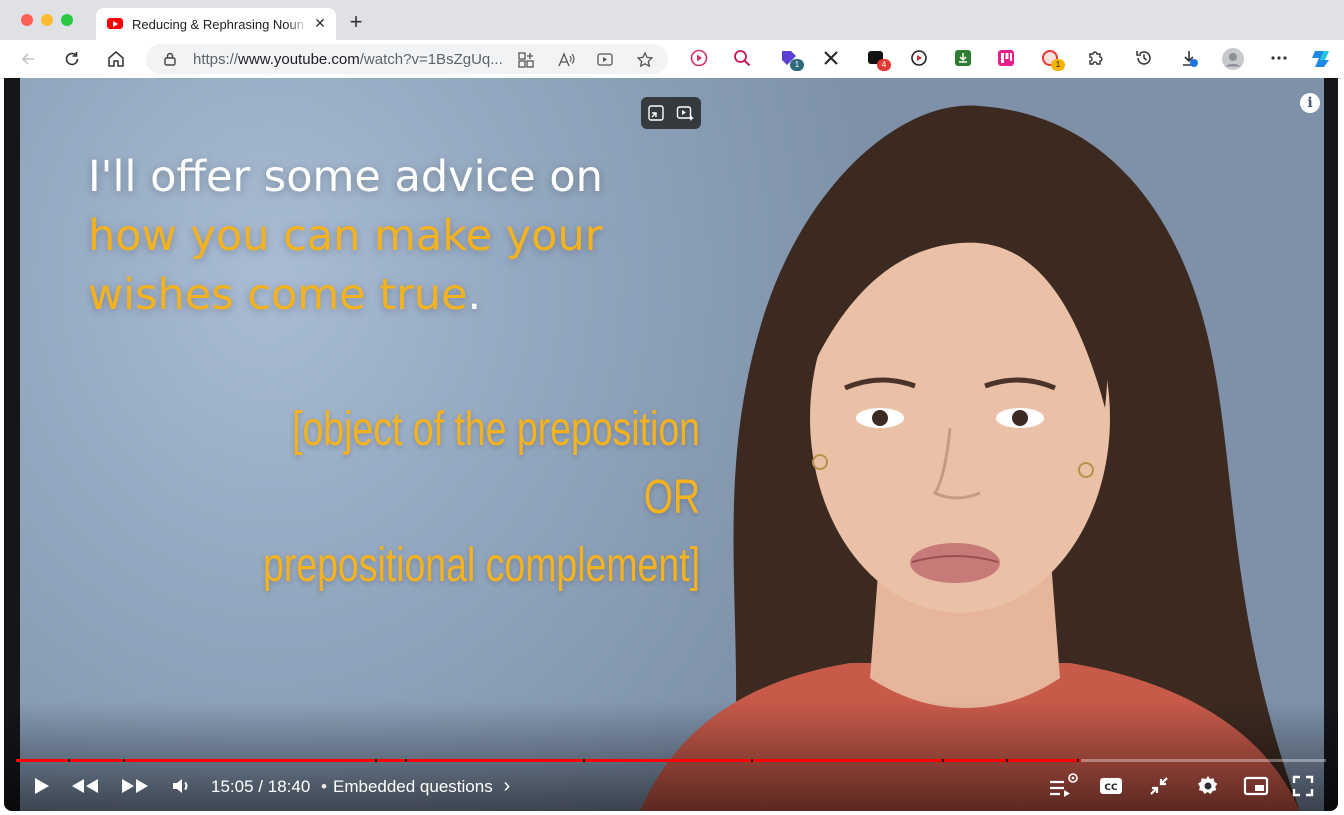  Describe the element at coordinates (67, 20) in the screenshot. I see `zoom-window-button` at that location.